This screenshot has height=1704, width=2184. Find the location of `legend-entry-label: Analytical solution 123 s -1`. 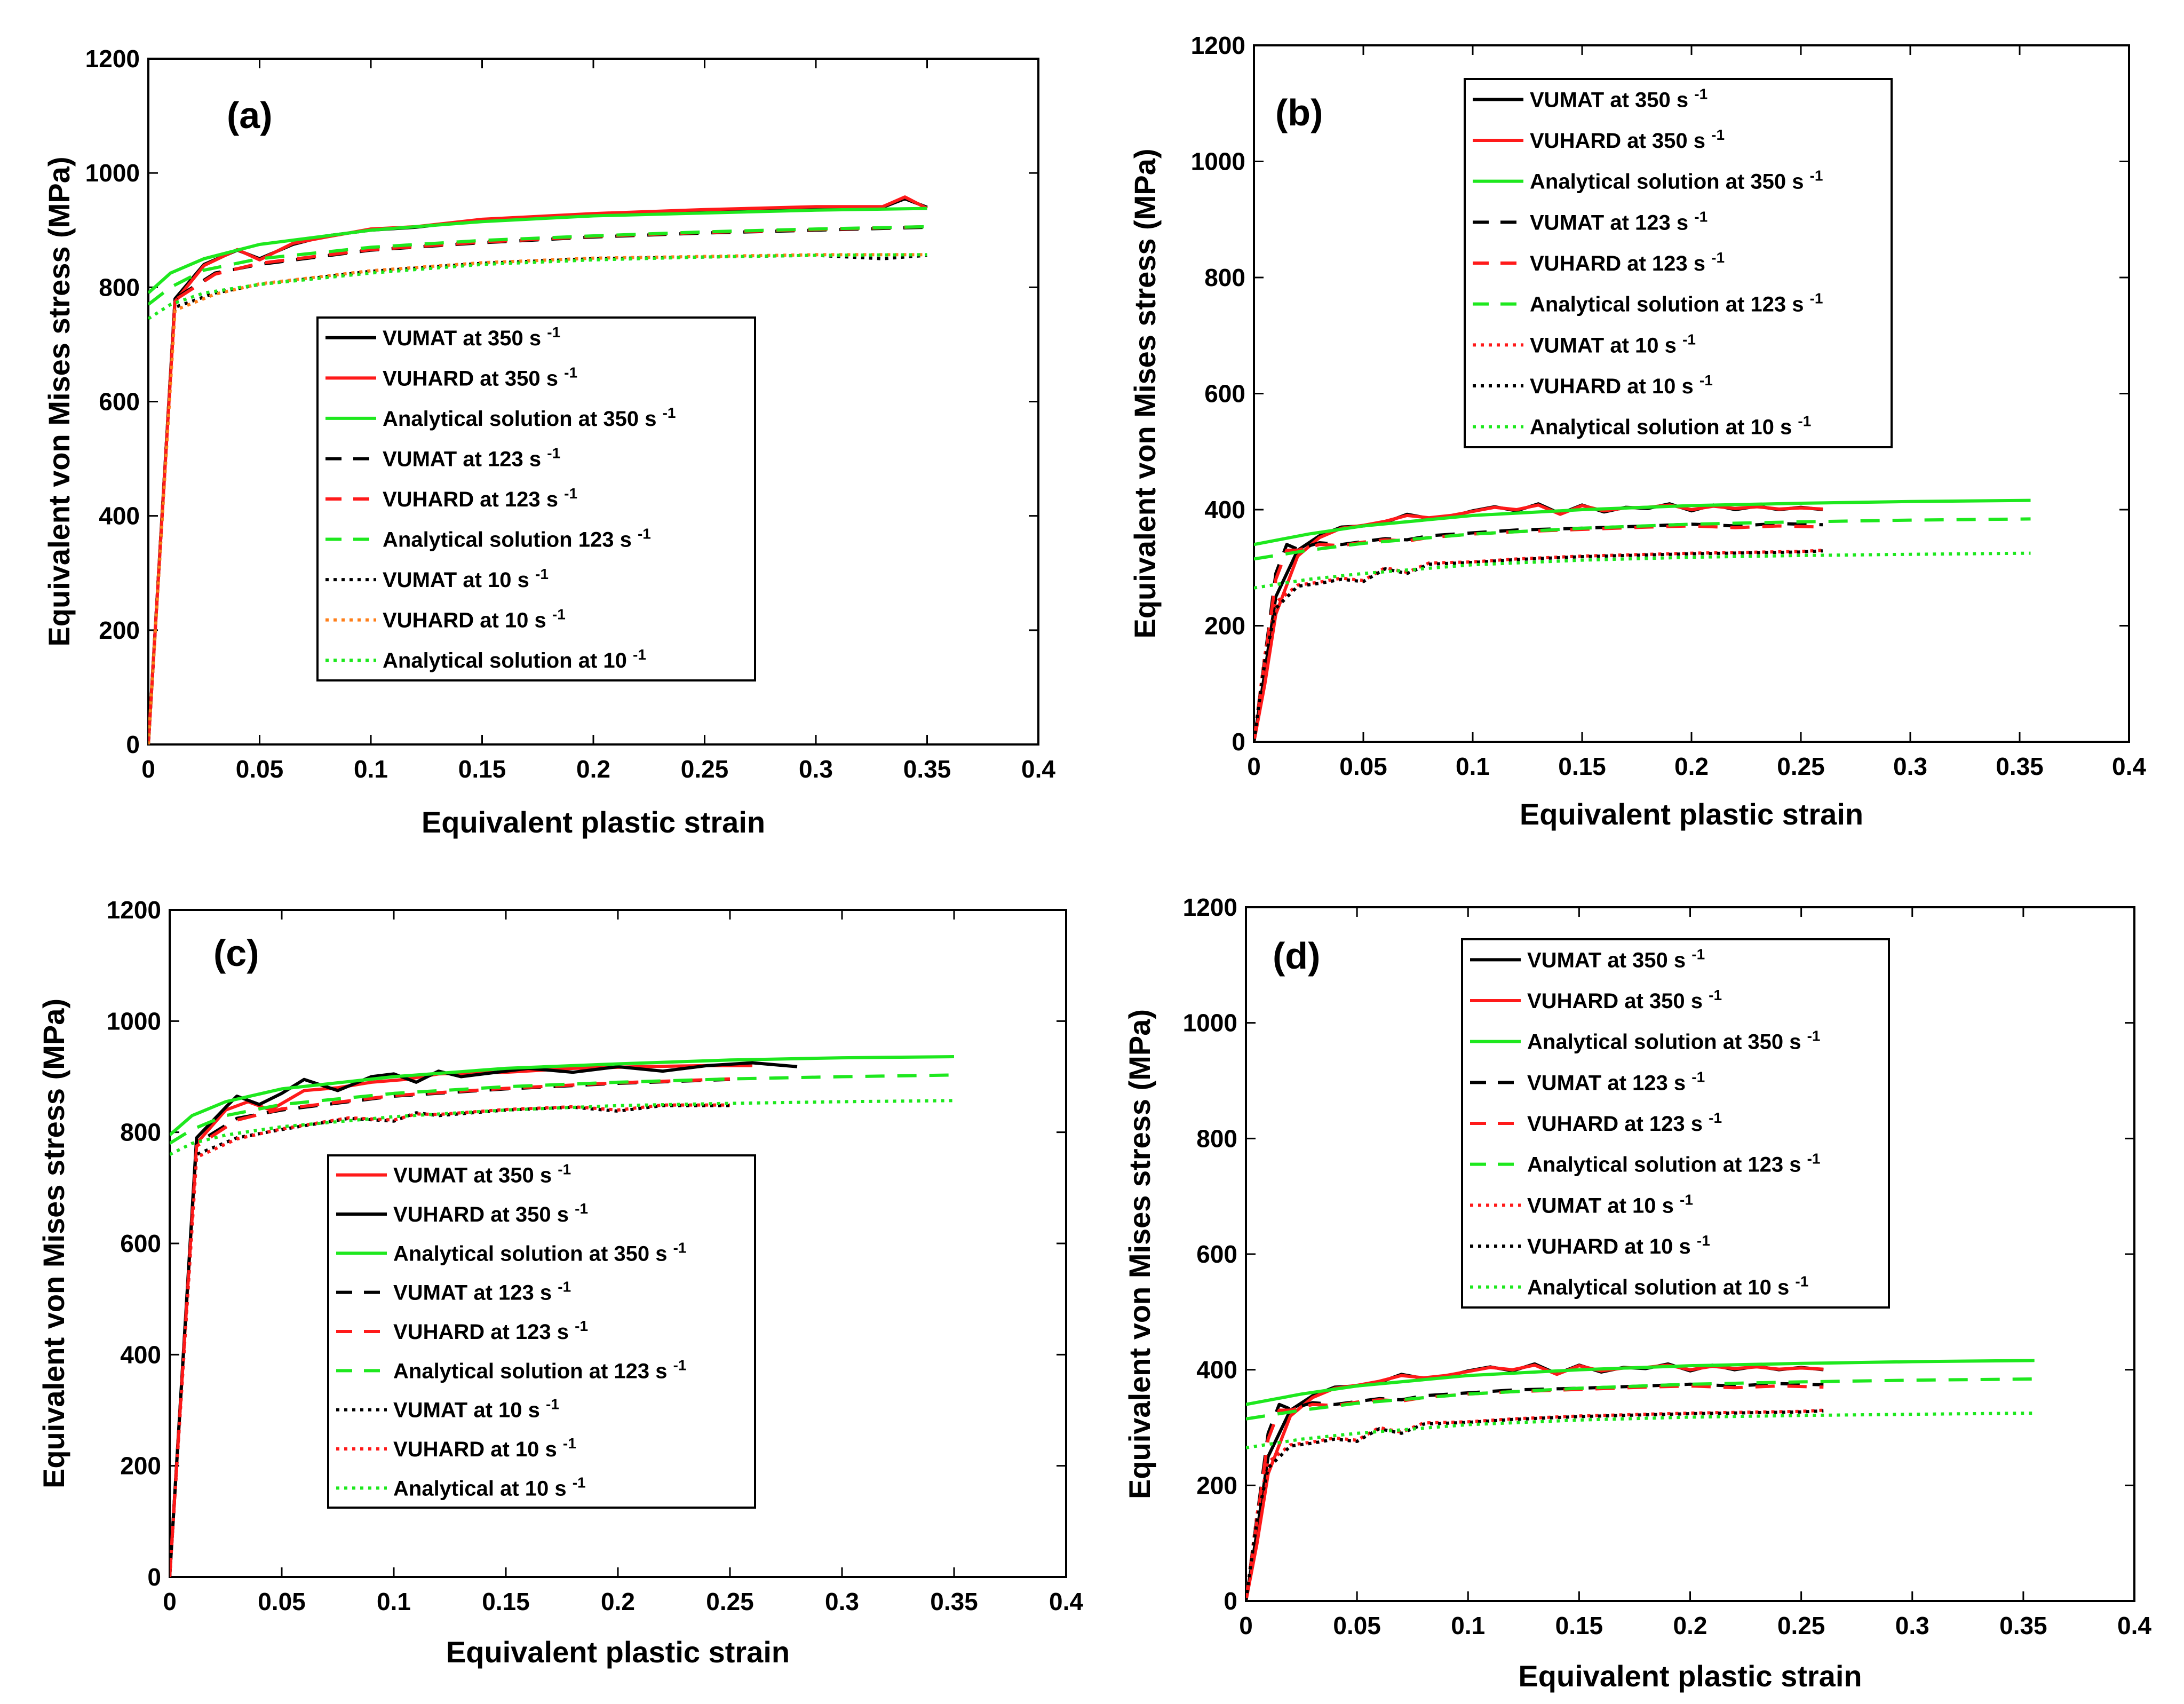

legend-entry-label: Analytical solution 123 s -1 is located at coordinates (517, 538).